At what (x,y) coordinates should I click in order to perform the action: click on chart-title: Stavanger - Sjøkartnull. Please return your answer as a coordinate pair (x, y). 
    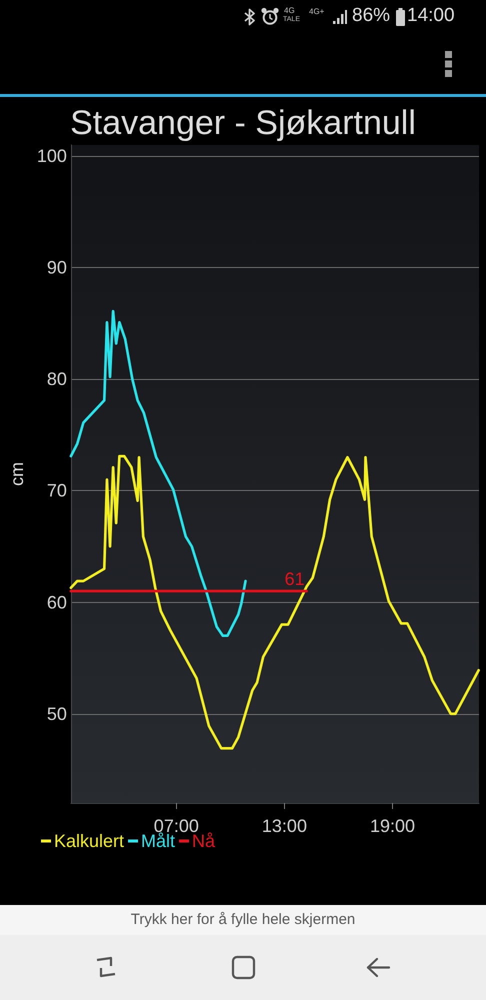
    Looking at the image, I should click on (243, 123).